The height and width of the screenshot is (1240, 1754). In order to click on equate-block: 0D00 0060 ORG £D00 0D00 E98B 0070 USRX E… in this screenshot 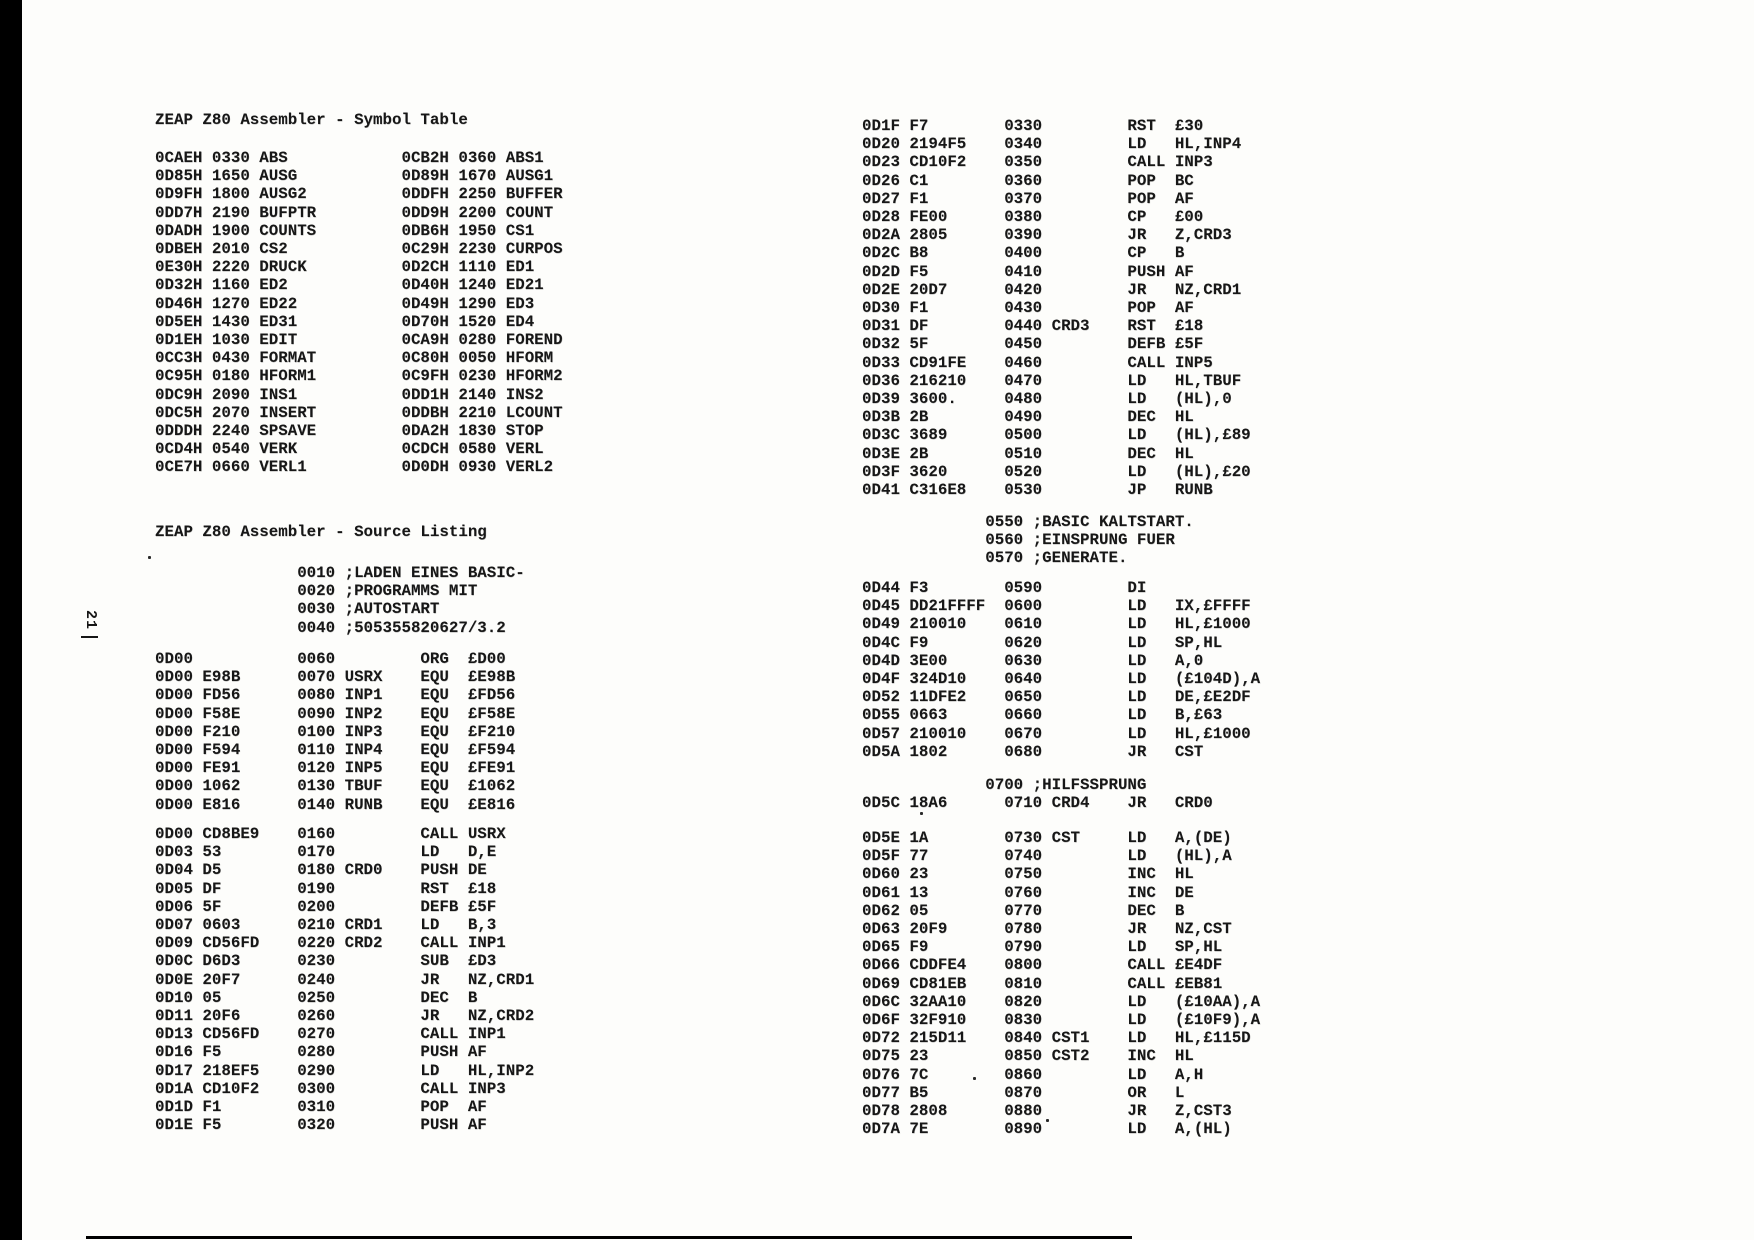, I will do `click(335, 732)`.